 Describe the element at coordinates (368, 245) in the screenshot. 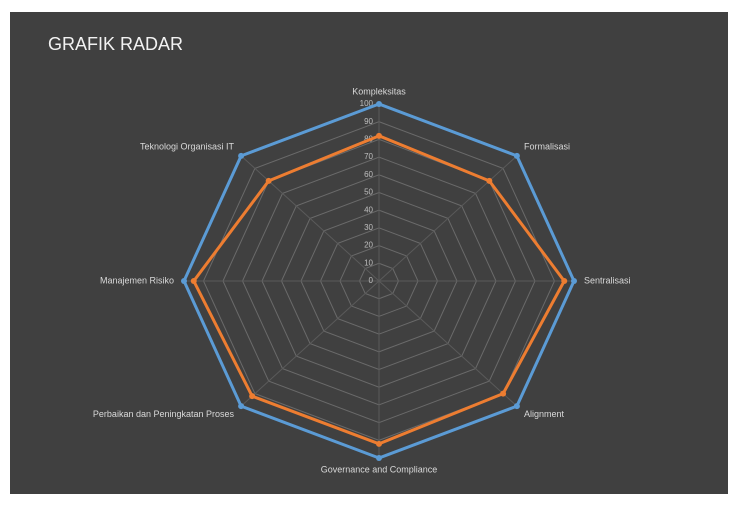

I see `y-tick-label: 20` at that location.